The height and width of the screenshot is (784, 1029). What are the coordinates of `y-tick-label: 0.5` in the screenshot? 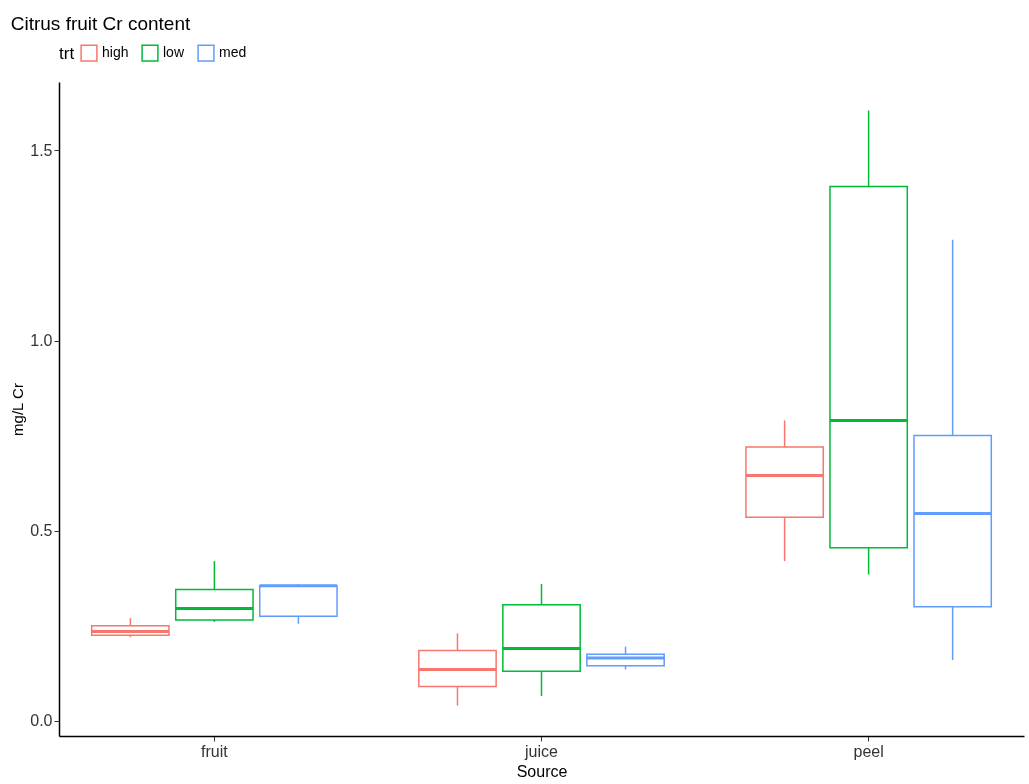 It's located at (41, 531).